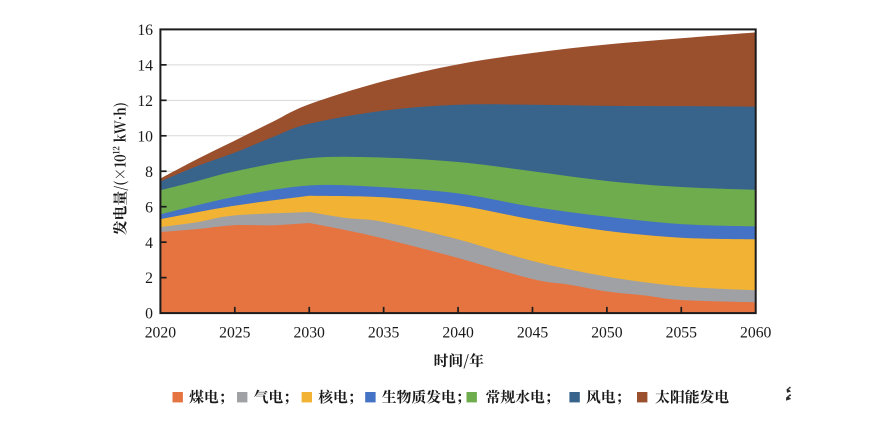 Image resolution: width=879 pixels, height=427 pixels. Describe the element at coordinates (533, 332) in the screenshot. I see `svg-text: 2045` at that location.